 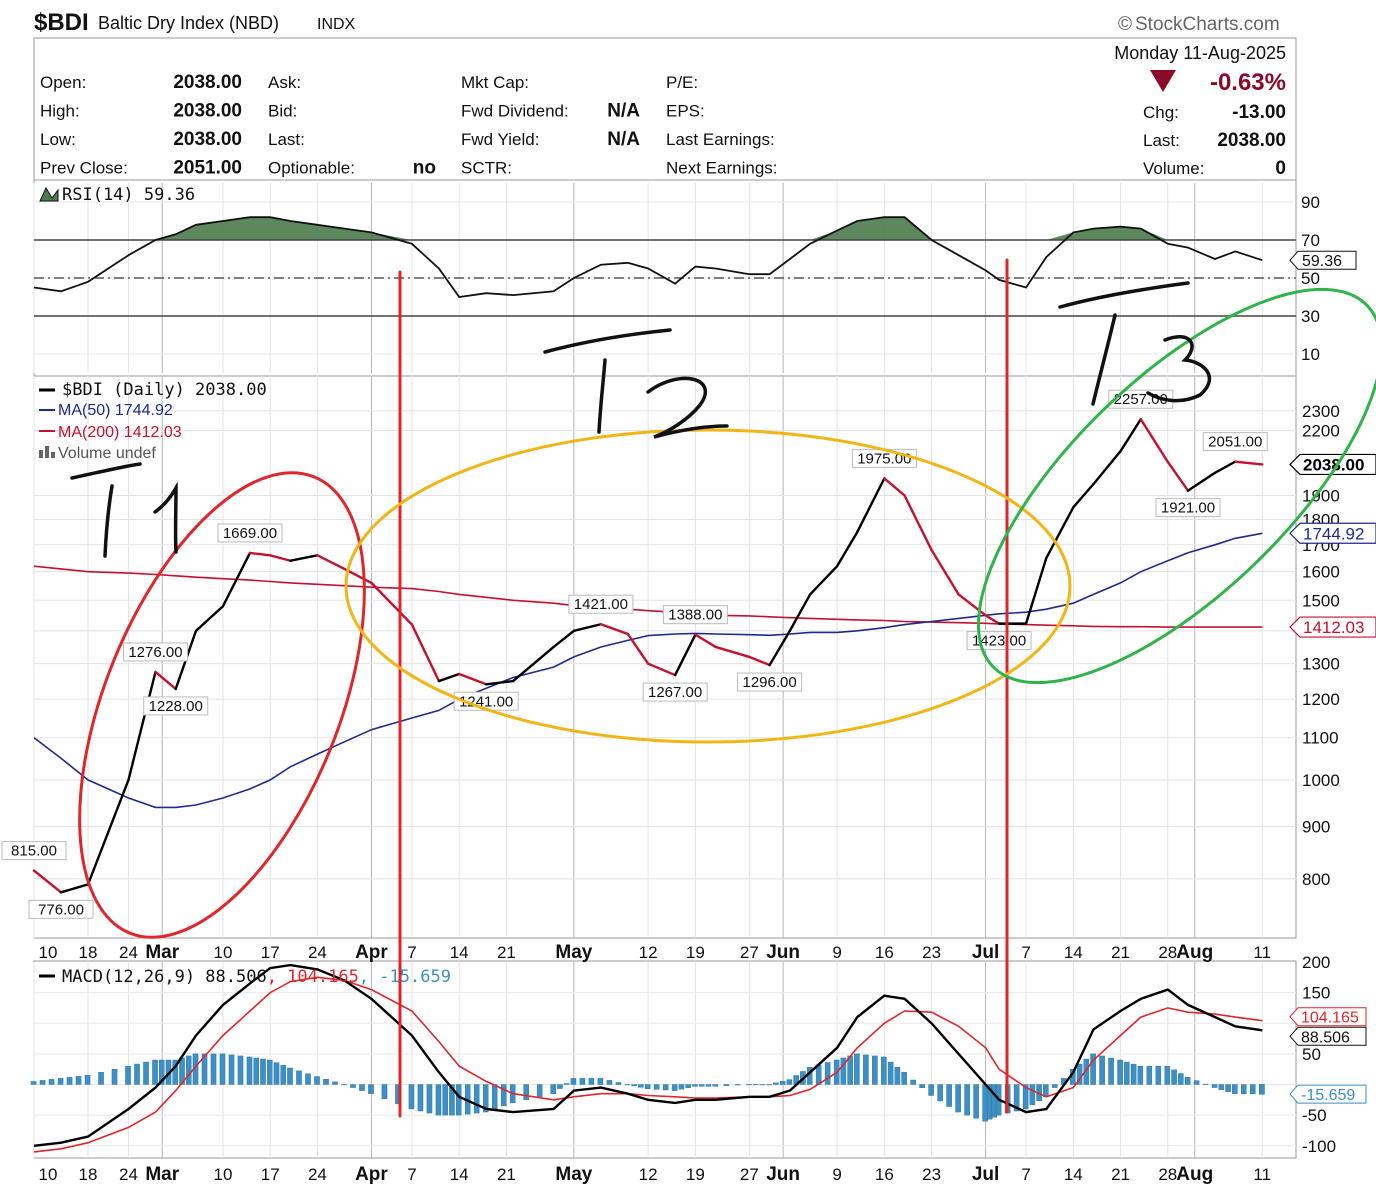 I want to click on rsi-legend: RSI(14) 59.36, so click(x=128, y=195).